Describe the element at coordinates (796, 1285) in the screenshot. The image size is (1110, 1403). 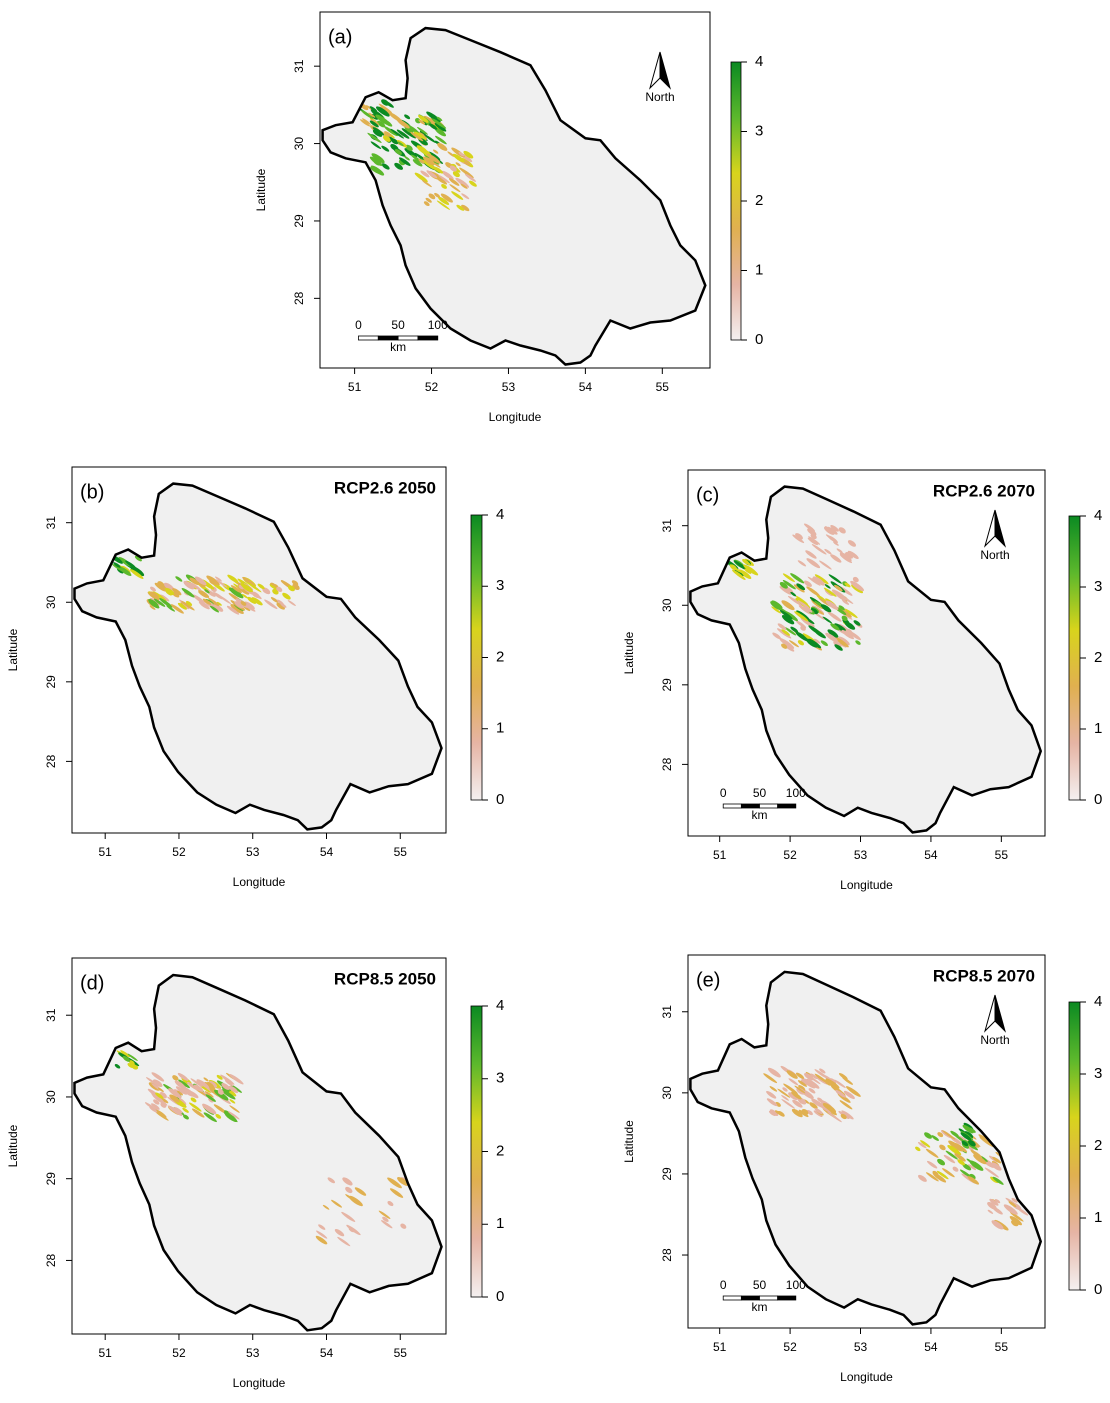
I see `scale-bar-label: 100` at that location.